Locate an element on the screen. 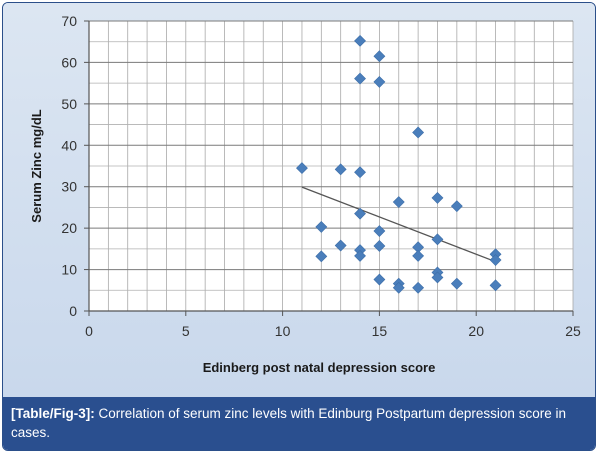 This screenshot has height=453, width=598. y-tick-label: 70 is located at coordinates (69, 21).